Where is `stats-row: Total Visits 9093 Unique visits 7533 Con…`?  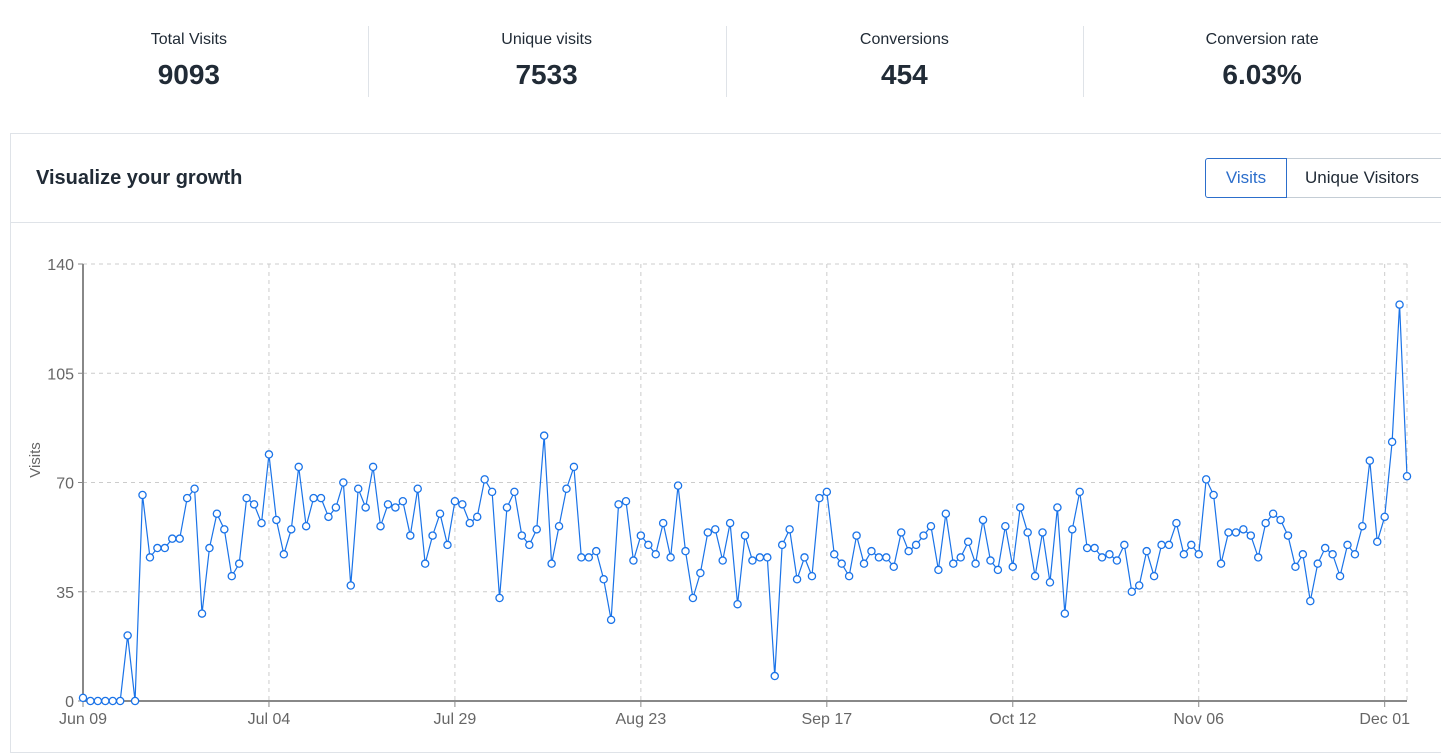
stats-row: Total Visits 9093 Unique visits 7533 Con… is located at coordinates (725, 55).